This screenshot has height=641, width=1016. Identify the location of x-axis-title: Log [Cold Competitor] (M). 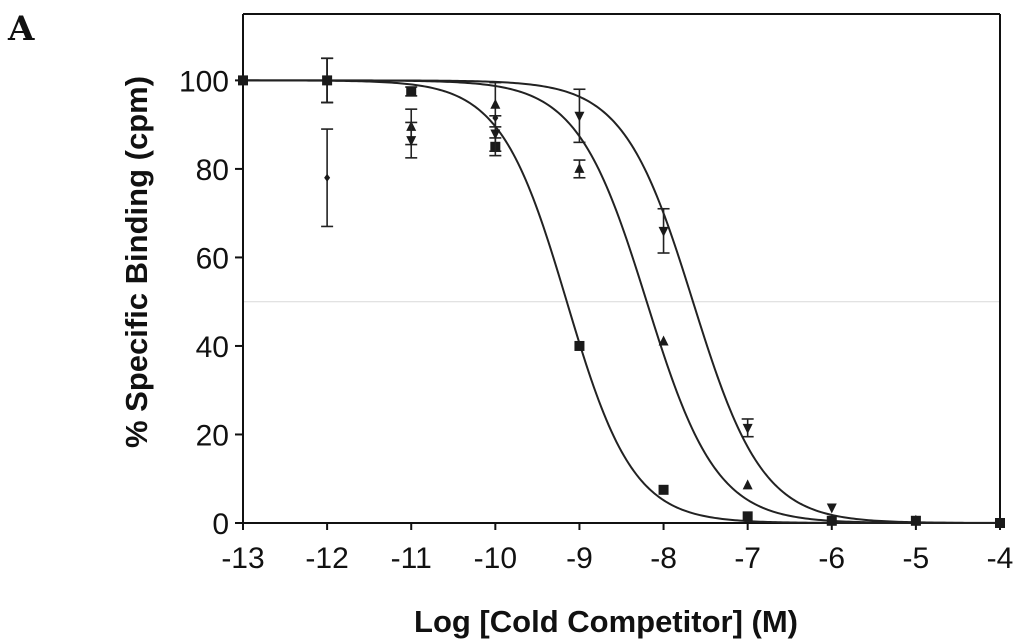
(606, 621).